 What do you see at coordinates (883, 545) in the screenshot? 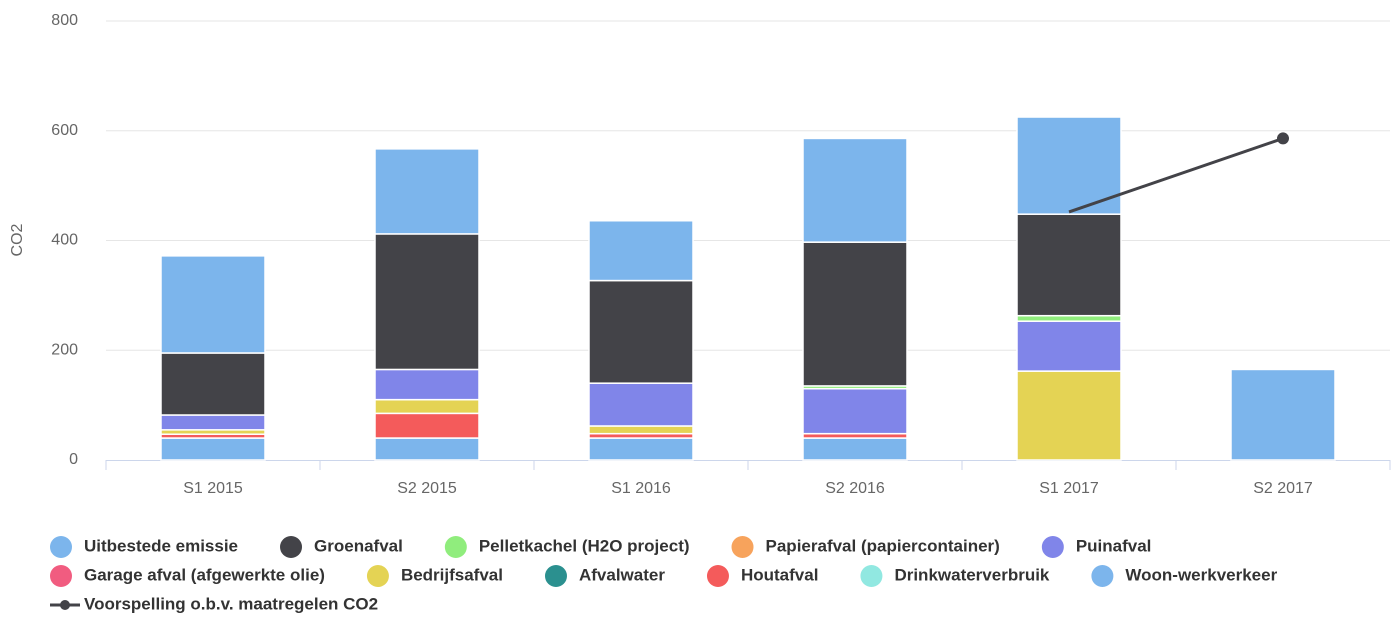
I see `legend-label: Papierafval (papiercontainer)` at bounding box center [883, 545].